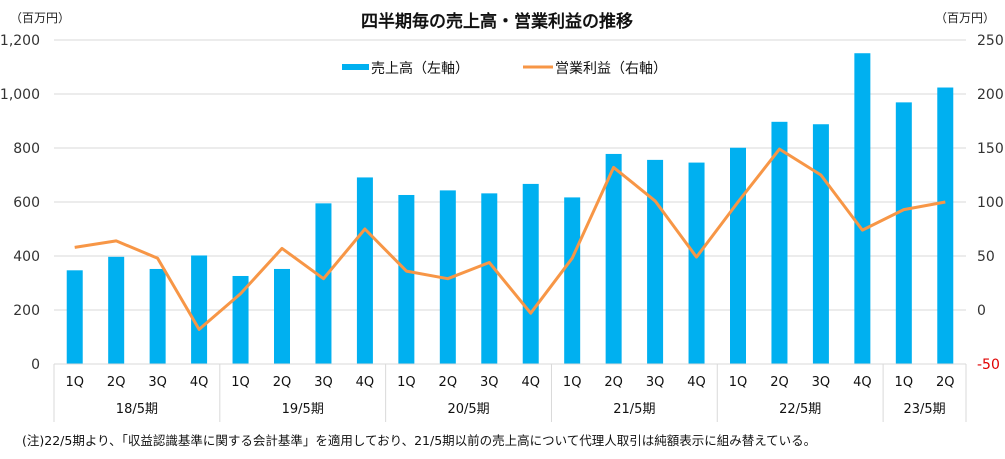  What do you see at coordinates (497, 21) in the screenshot?
I see `chart-title: 四半期毎の売上高・営業利益の推移` at bounding box center [497, 21].